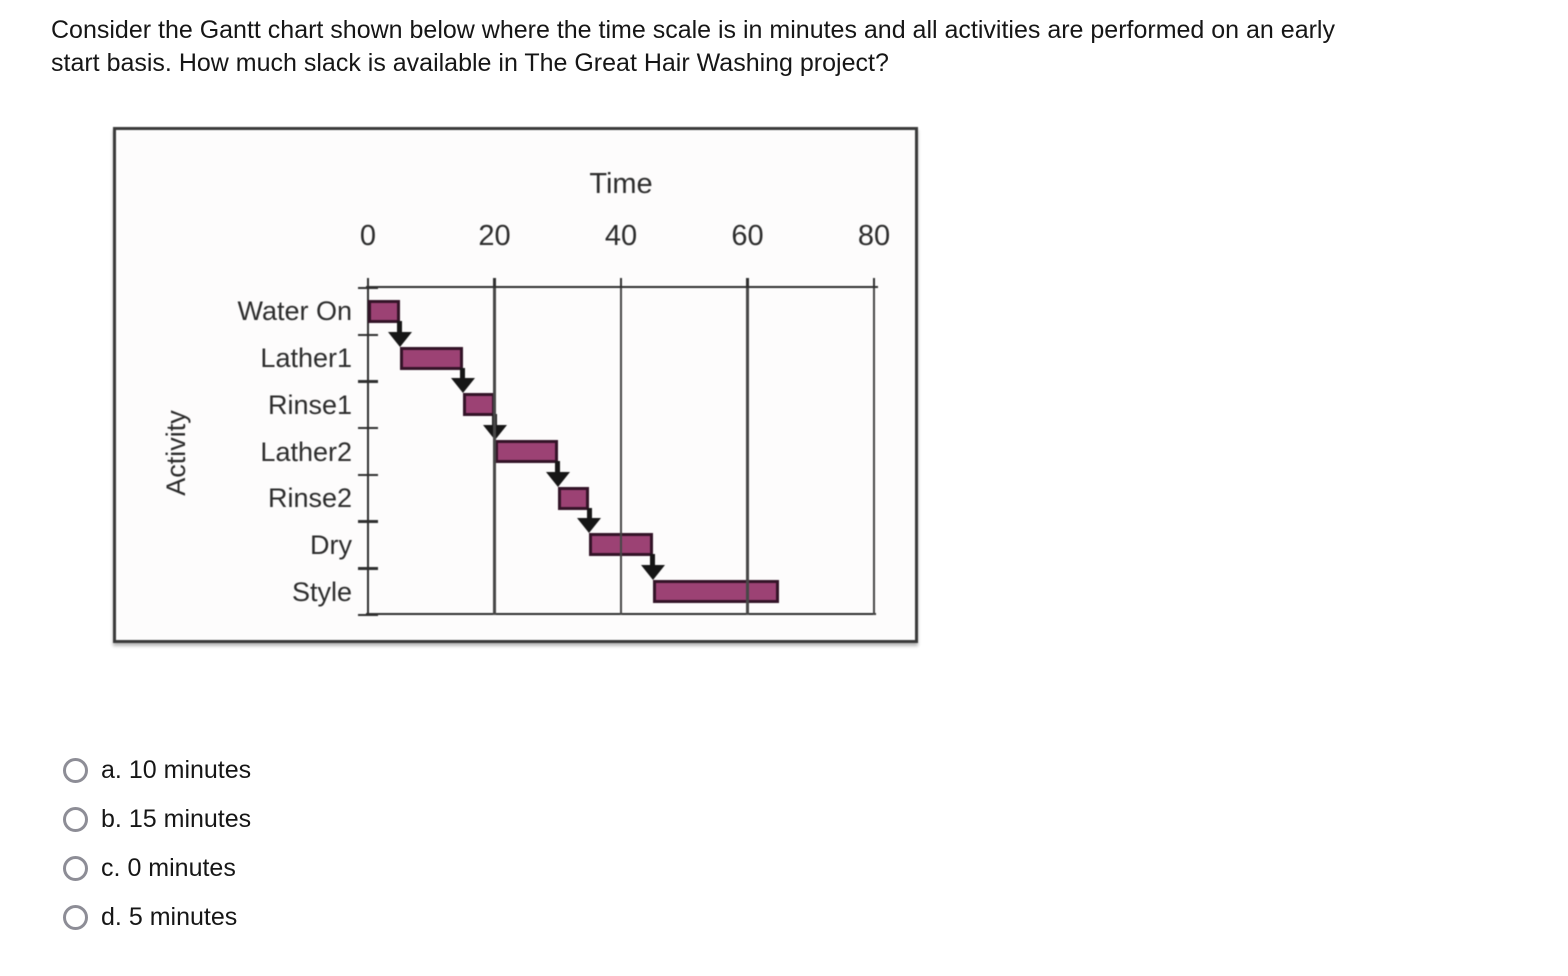 The image size is (1568, 976). Describe the element at coordinates (111, 916) in the screenshot. I see `option-d-key: d.` at that location.